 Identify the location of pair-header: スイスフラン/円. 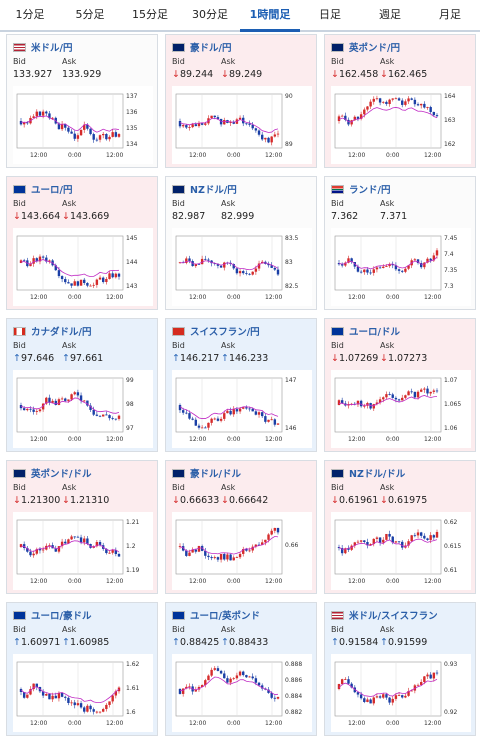
(216, 331).